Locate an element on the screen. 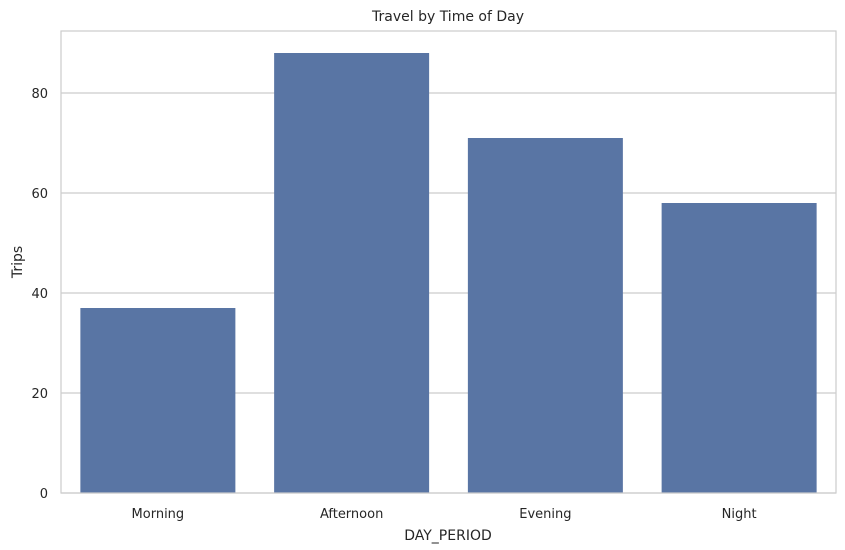  bar-afternoon is located at coordinates (352, 273).